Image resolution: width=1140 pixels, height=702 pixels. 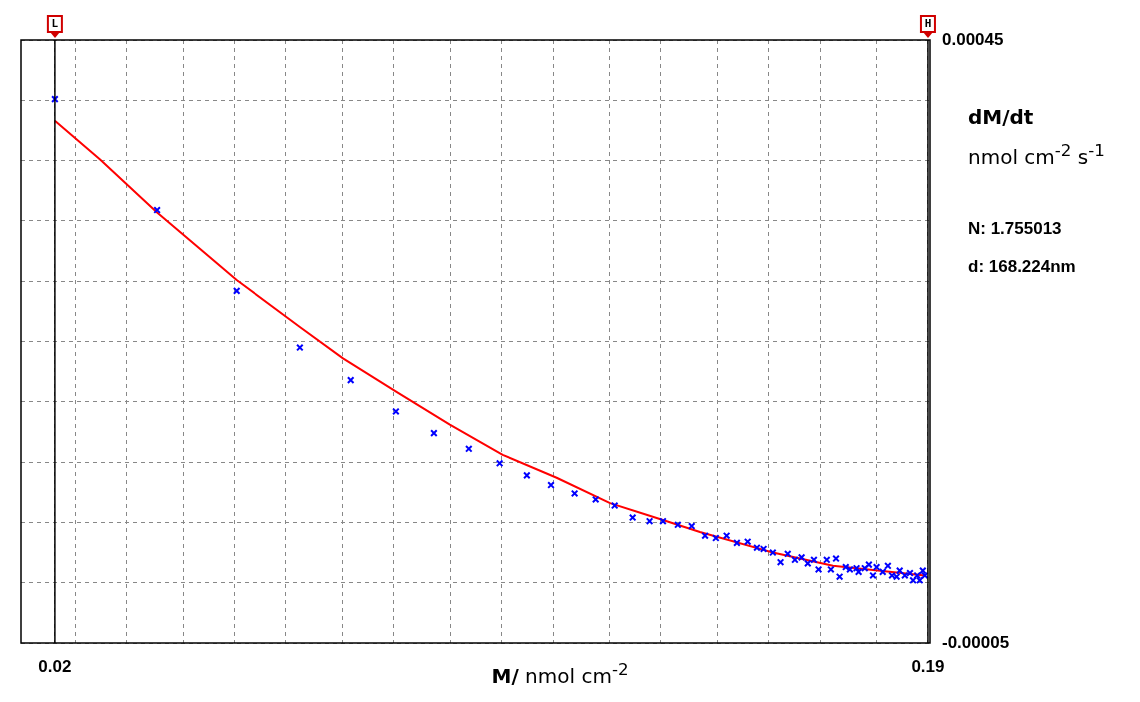 I want to click on x-axis-title: M/ nmol cm$^{-2}$, so click(x=560, y=674).